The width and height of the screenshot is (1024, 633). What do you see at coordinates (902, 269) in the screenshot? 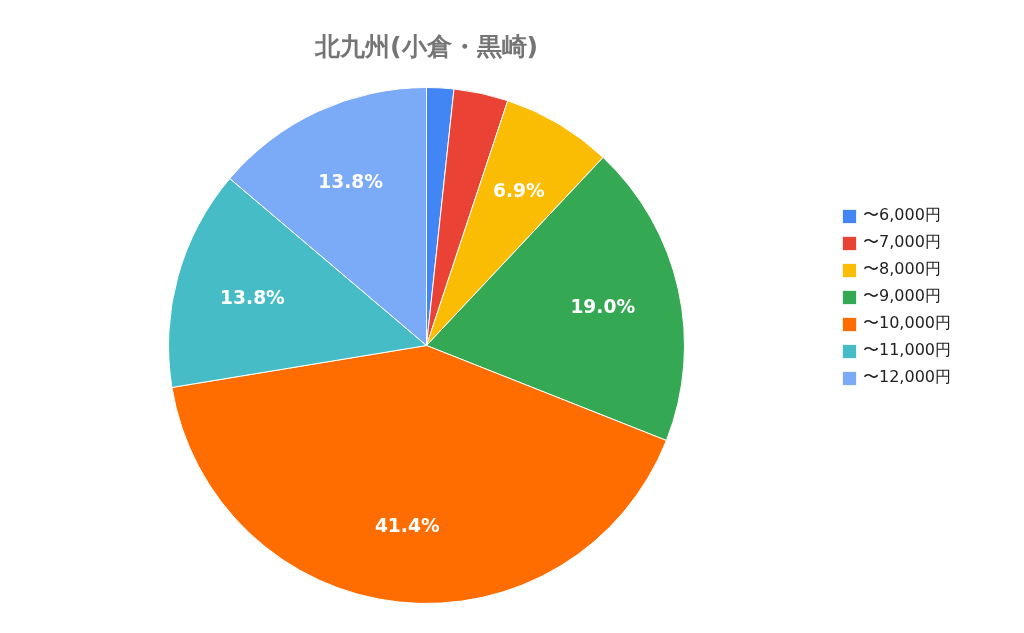
I see `legend-label: 〜8,000円` at bounding box center [902, 269].